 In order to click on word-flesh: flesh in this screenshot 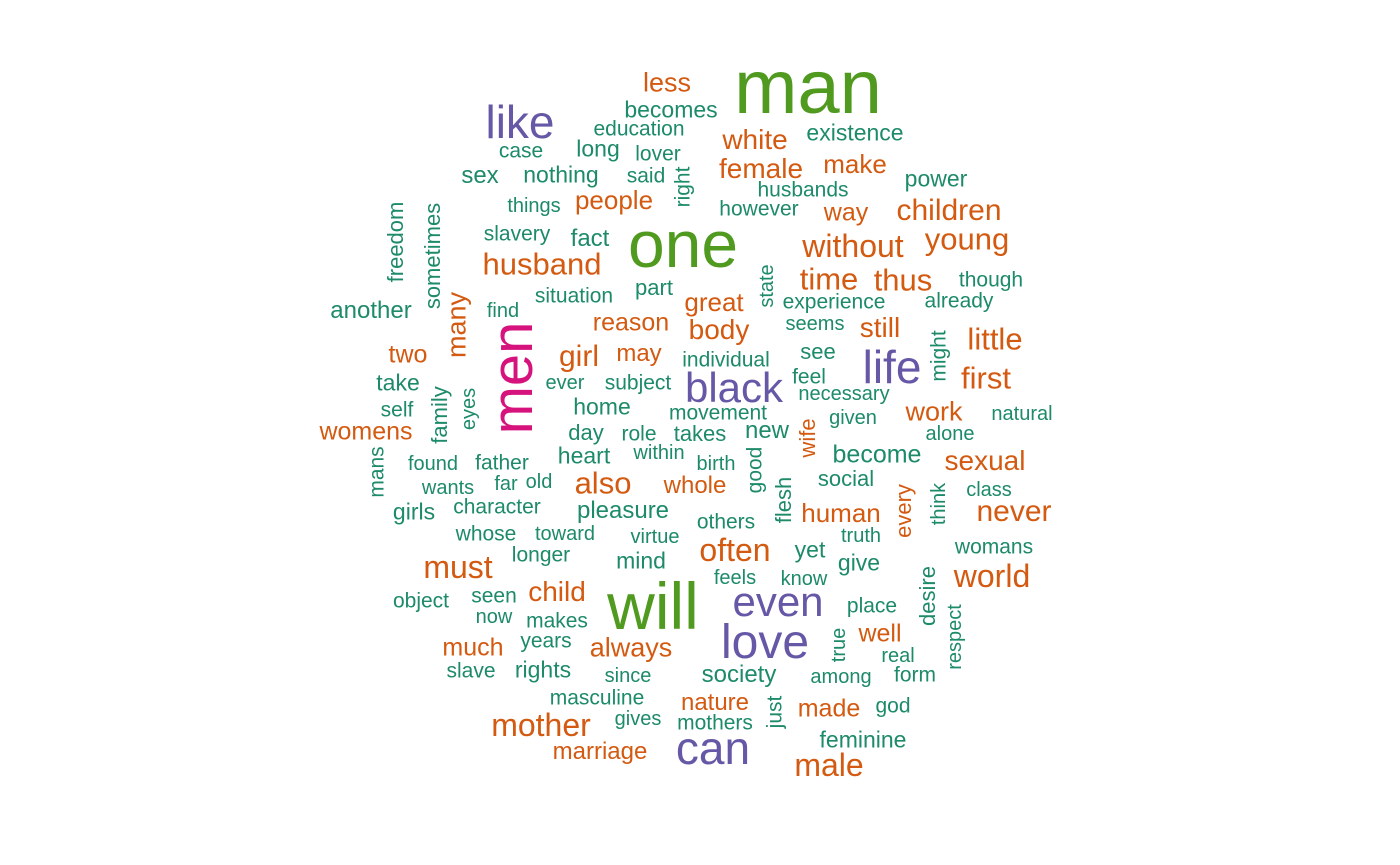, I will do `click(783, 500)`.